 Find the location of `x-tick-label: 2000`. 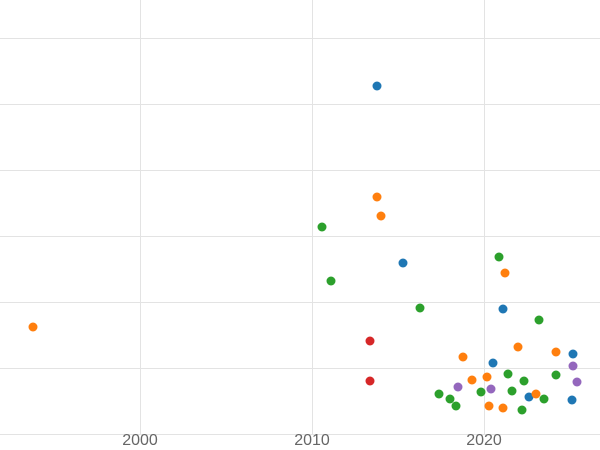

x-tick-label: 2000 is located at coordinates (140, 440).